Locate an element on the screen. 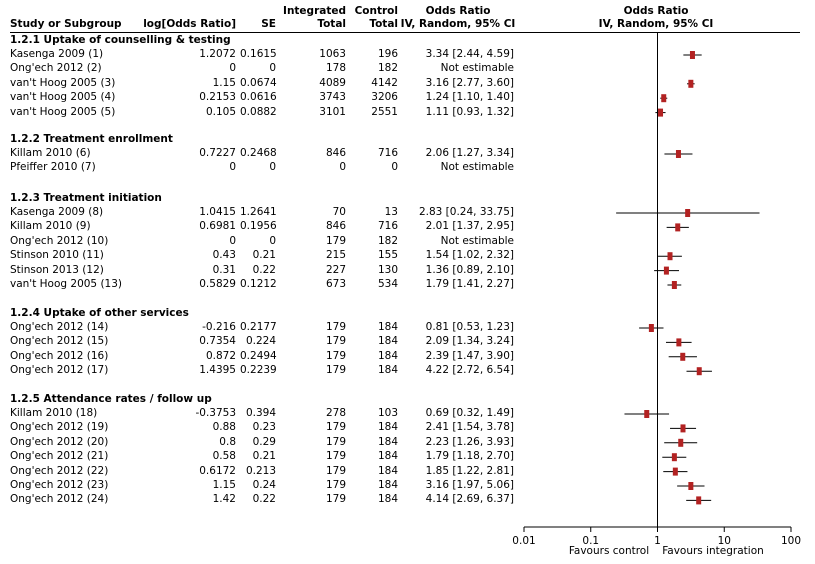 This screenshot has height=564, width=815. or-ci-value: 2.09 [1.34, 3.24] is located at coordinates (469, 341).